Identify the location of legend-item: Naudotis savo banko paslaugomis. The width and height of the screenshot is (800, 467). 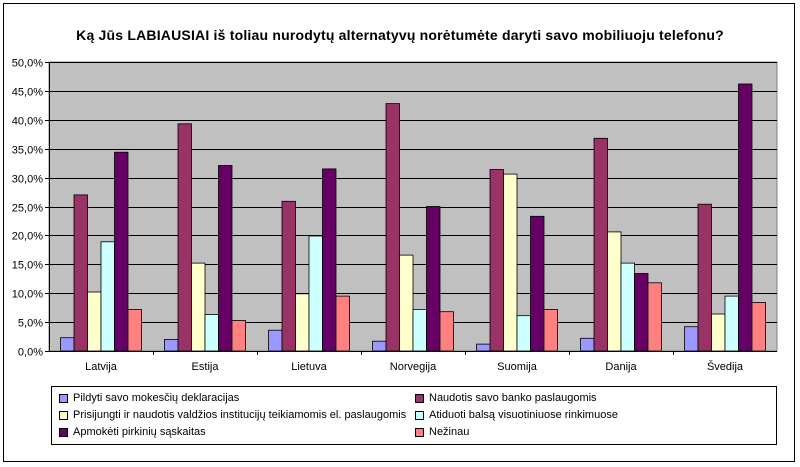
(506, 398).